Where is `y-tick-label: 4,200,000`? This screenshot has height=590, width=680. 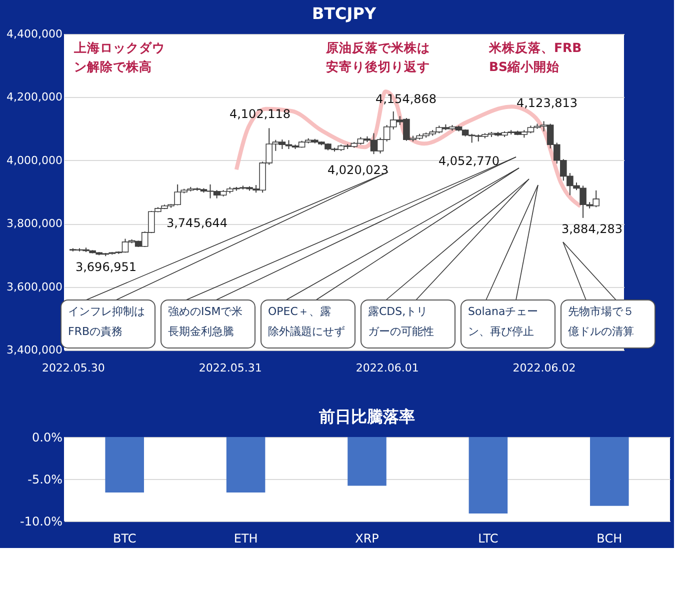
y-tick-label: 4,200,000 is located at coordinates (34, 97).